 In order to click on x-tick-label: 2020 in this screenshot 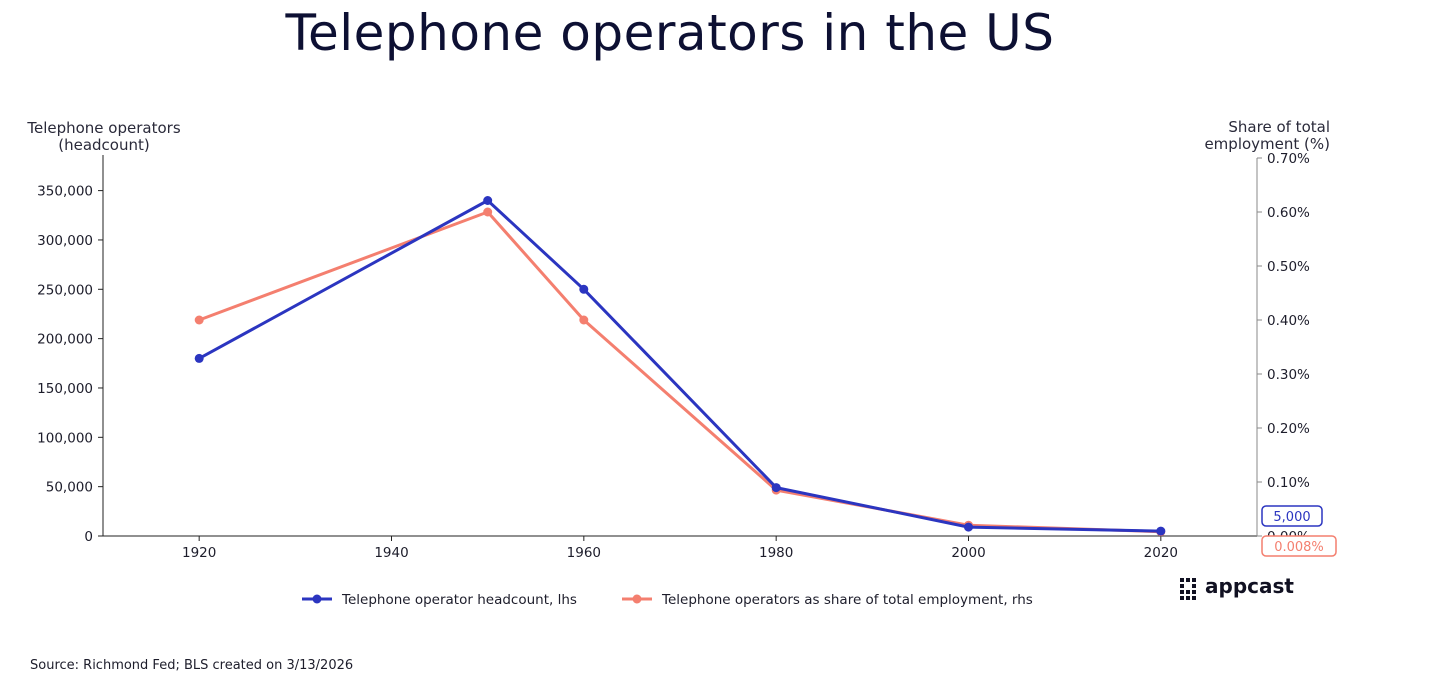, I will do `click(1161, 553)`.